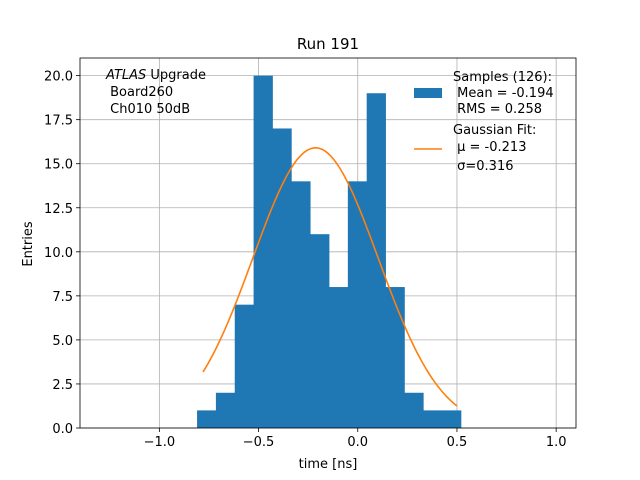 This screenshot has height=480, width=640. Describe the element at coordinates (62, 429) in the screenshot. I see `y-tick-label: 0.0` at that location.